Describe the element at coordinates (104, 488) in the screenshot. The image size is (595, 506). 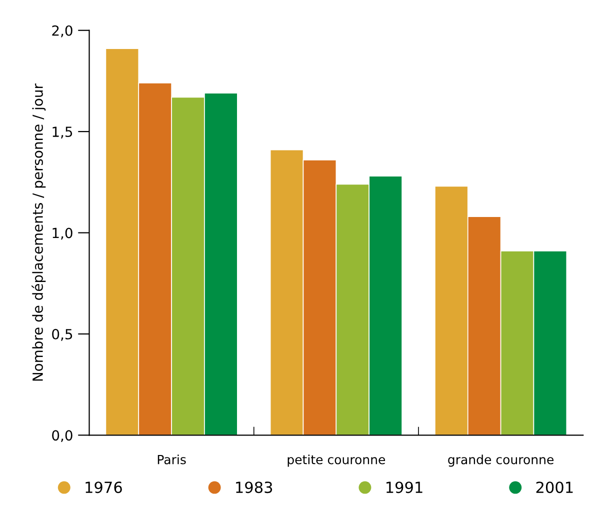
I see `legend-label: 1976` at that location.